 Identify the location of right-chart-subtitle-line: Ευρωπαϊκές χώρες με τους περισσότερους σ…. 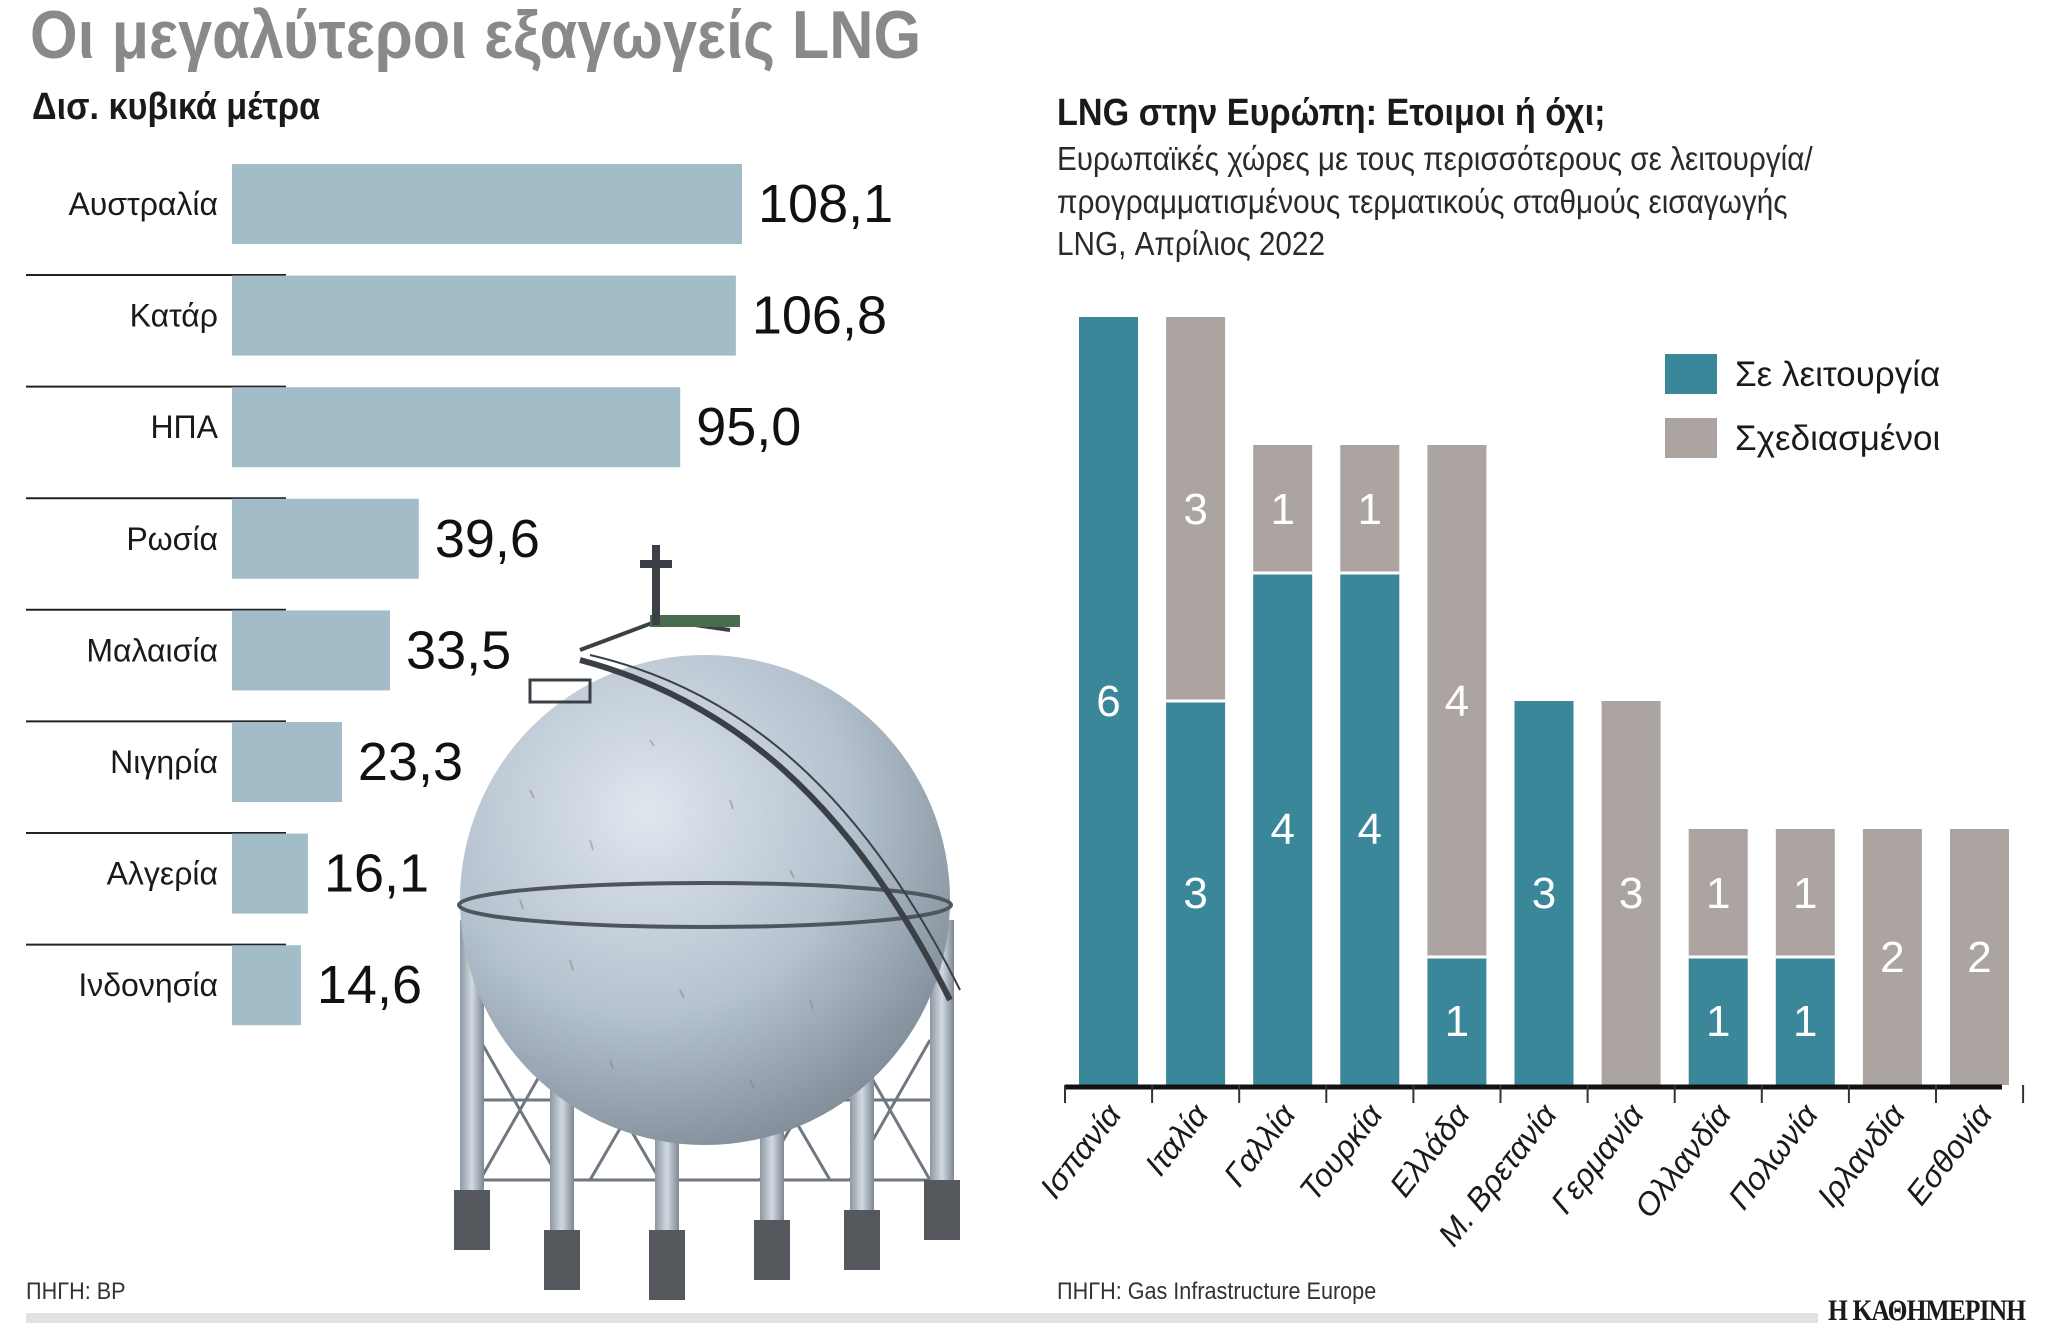
(1435, 158).